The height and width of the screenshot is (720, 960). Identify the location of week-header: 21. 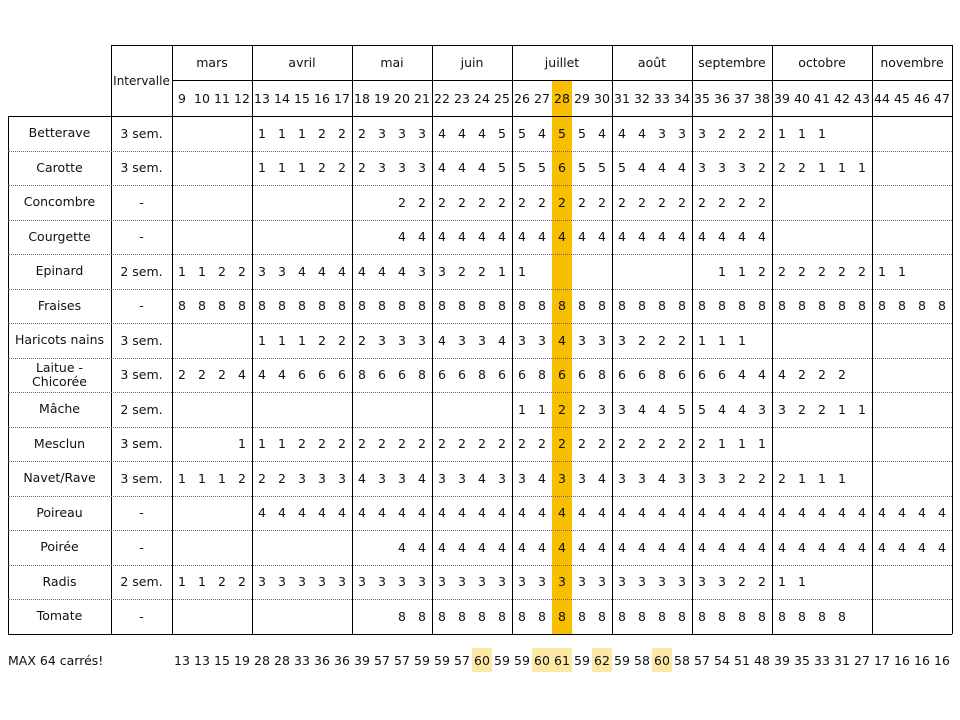
(422, 98).